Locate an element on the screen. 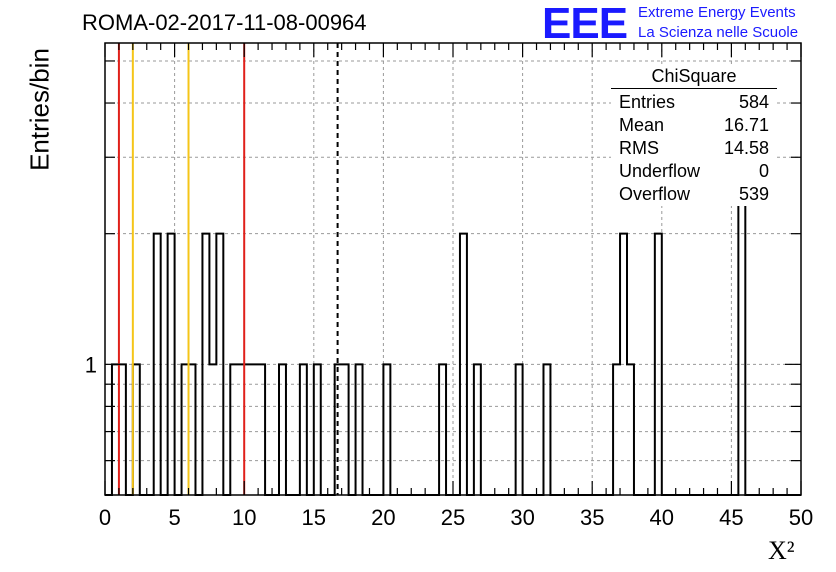 The width and height of the screenshot is (836, 572). histogram-bin is located at coordinates (741, 326).